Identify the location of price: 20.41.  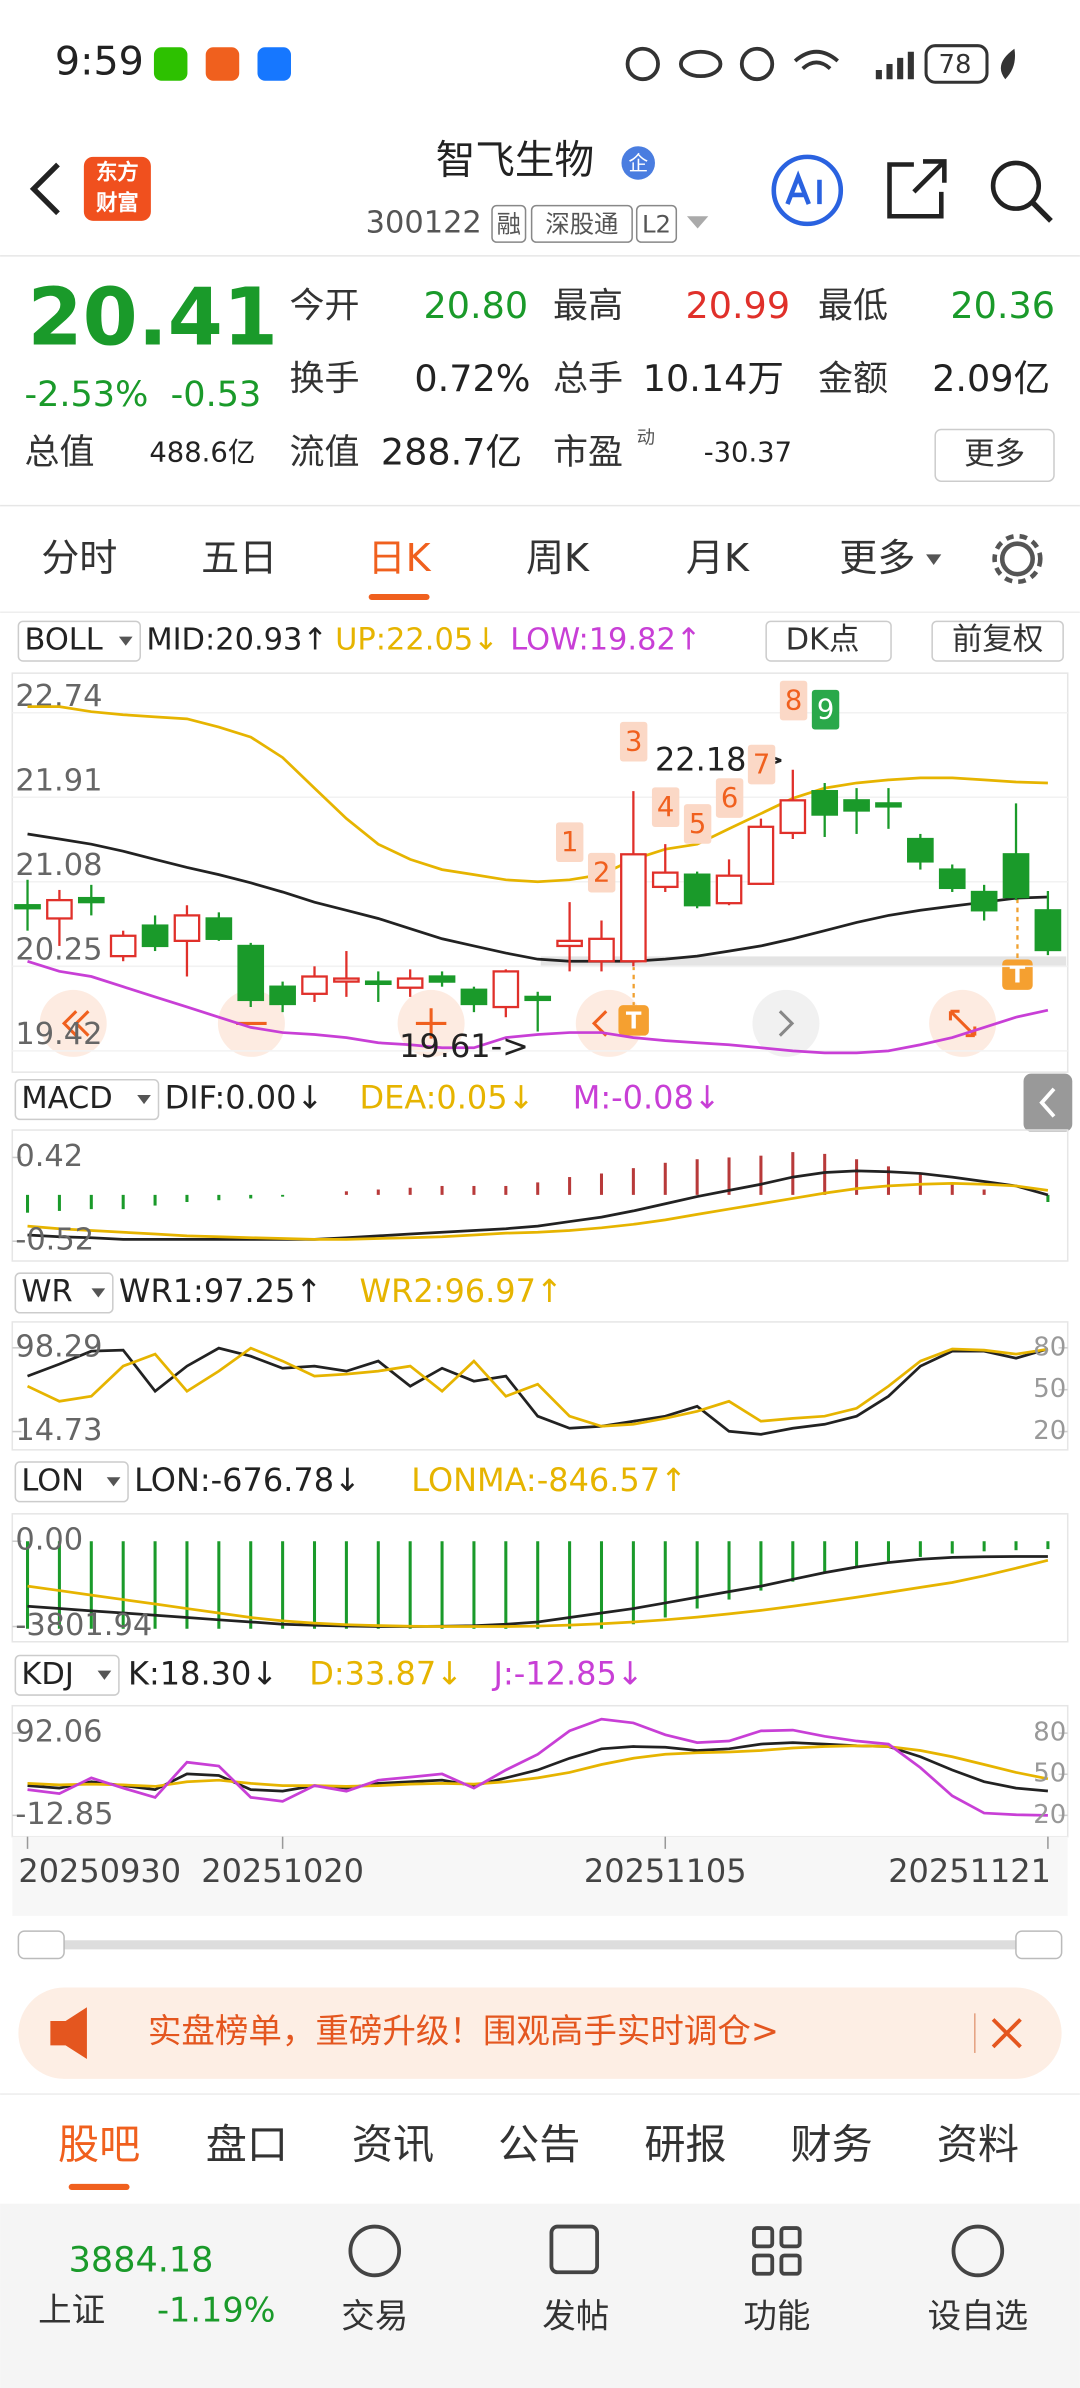
(153, 316).